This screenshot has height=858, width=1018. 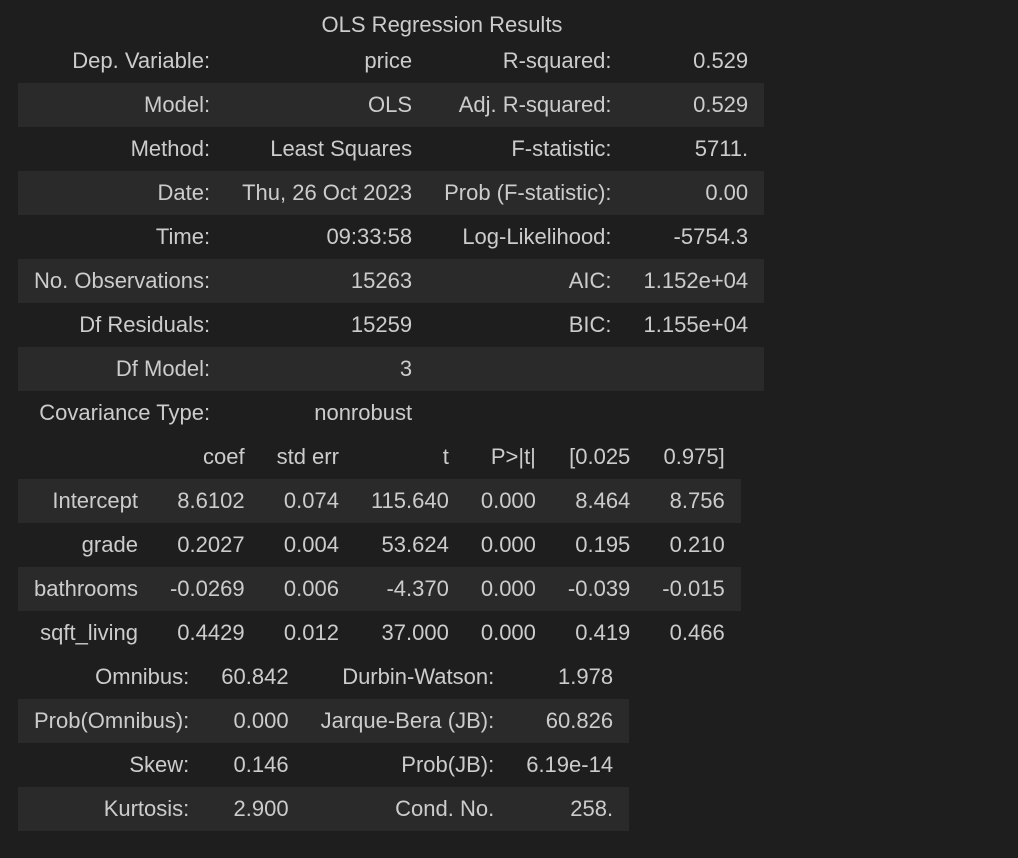 I want to click on diagnostic-label: Skew:, so click(x=159, y=764).